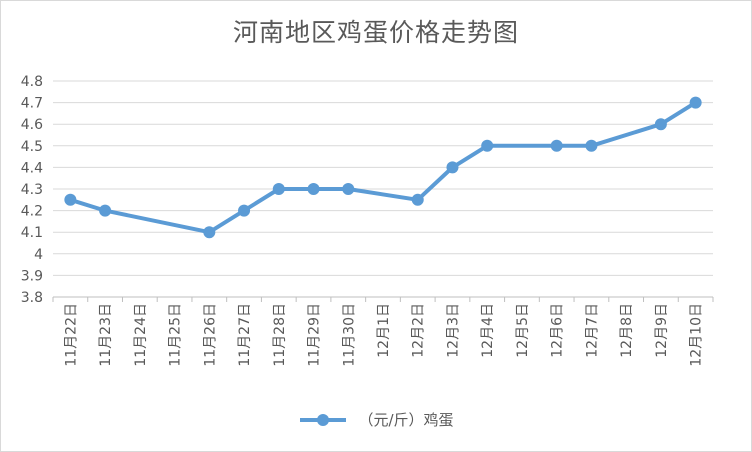 The height and width of the screenshot is (452, 752). What do you see at coordinates (71, 335) in the screenshot?
I see `x-tick-label: 11月22日` at bounding box center [71, 335].